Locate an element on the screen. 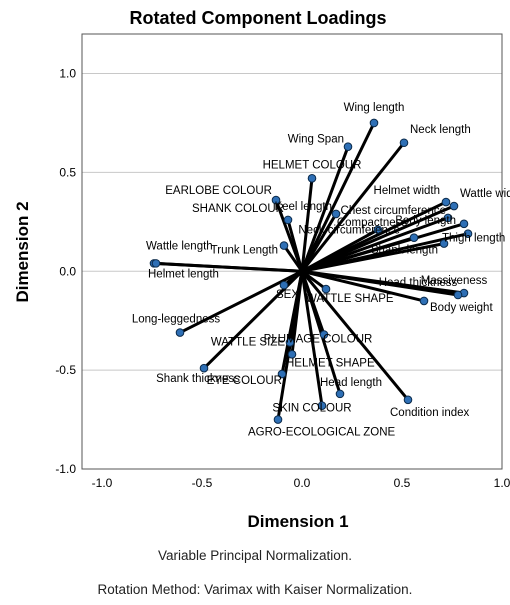 The width and height of the screenshot is (510, 605). point-plumage-colour is located at coordinates (324, 334).